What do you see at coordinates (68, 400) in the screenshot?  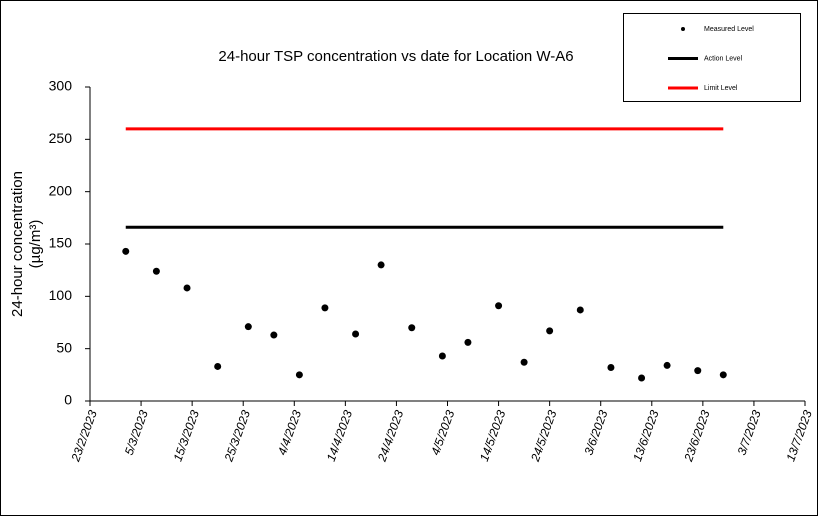 I see `y-tick-label: 0` at bounding box center [68, 400].